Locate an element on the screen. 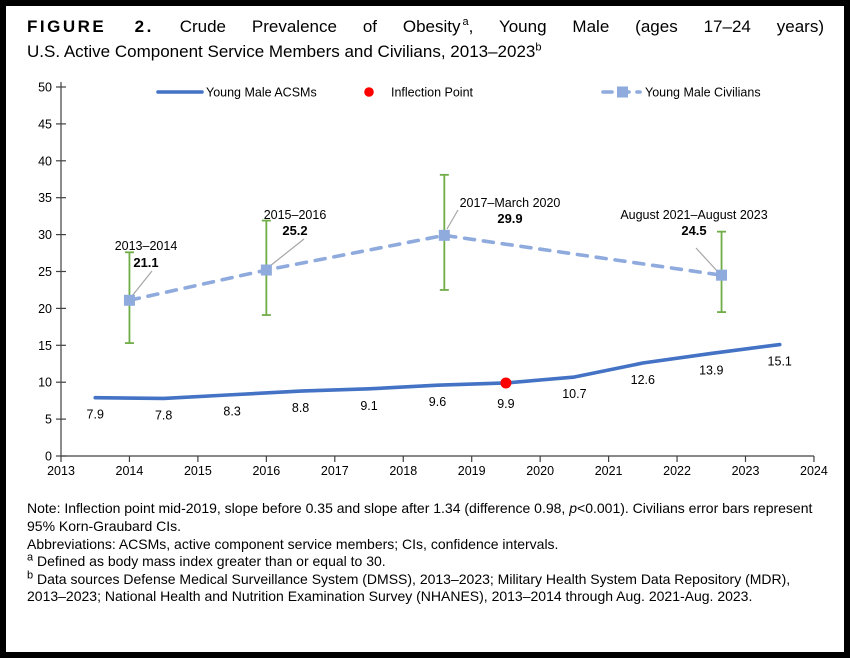  y-tick-label: 30 is located at coordinates (45, 235).